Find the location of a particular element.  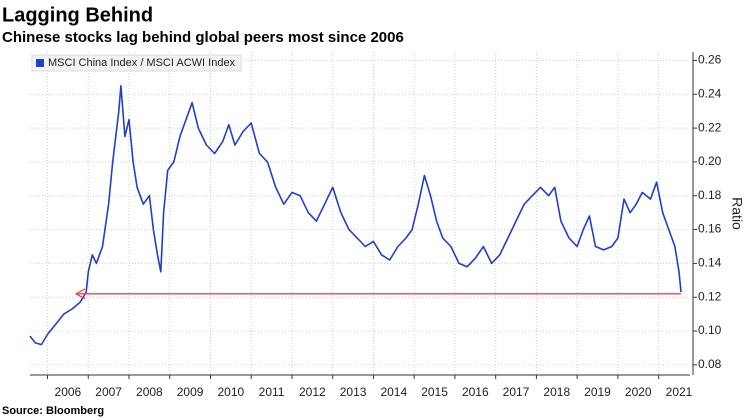

y-tick-label: 0.24 is located at coordinates (710, 93).